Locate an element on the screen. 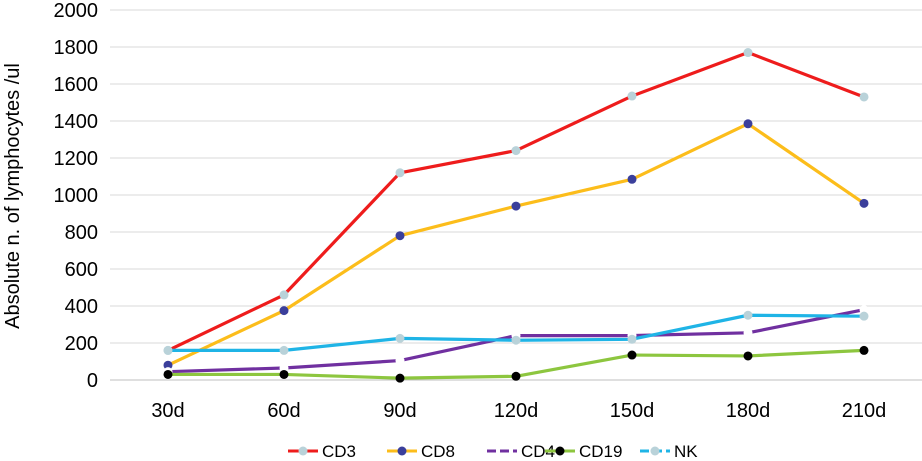 The image size is (922, 461). legend-entry-cd8: CD8 is located at coordinates (421, 451).